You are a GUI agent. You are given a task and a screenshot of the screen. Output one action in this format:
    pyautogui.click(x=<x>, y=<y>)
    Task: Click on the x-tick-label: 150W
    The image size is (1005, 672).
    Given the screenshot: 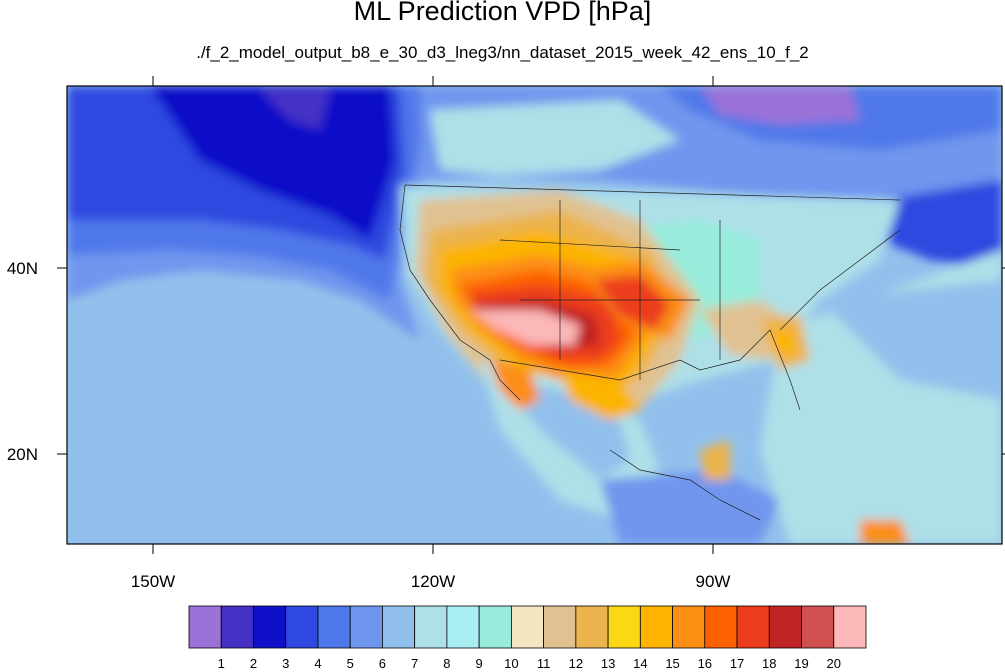 What is the action you would take?
    pyautogui.click(x=153, y=581)
    